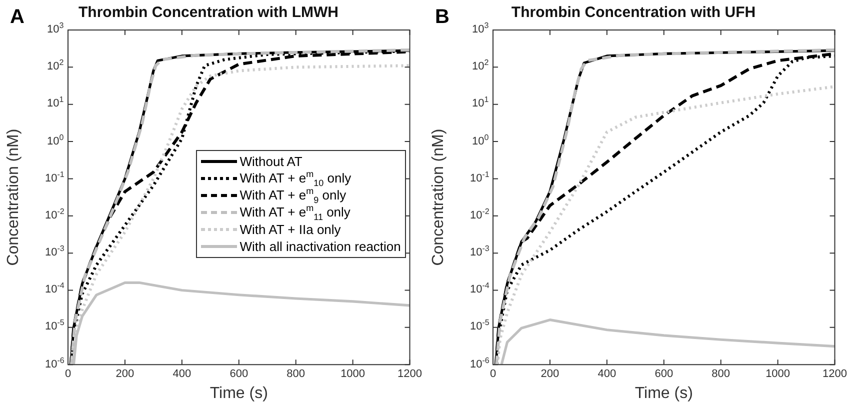 This screenshot has height=407, width=851. I want to click on legend-label: With AT + e$^{m}$$_{9}$ only, so click(293, 195).